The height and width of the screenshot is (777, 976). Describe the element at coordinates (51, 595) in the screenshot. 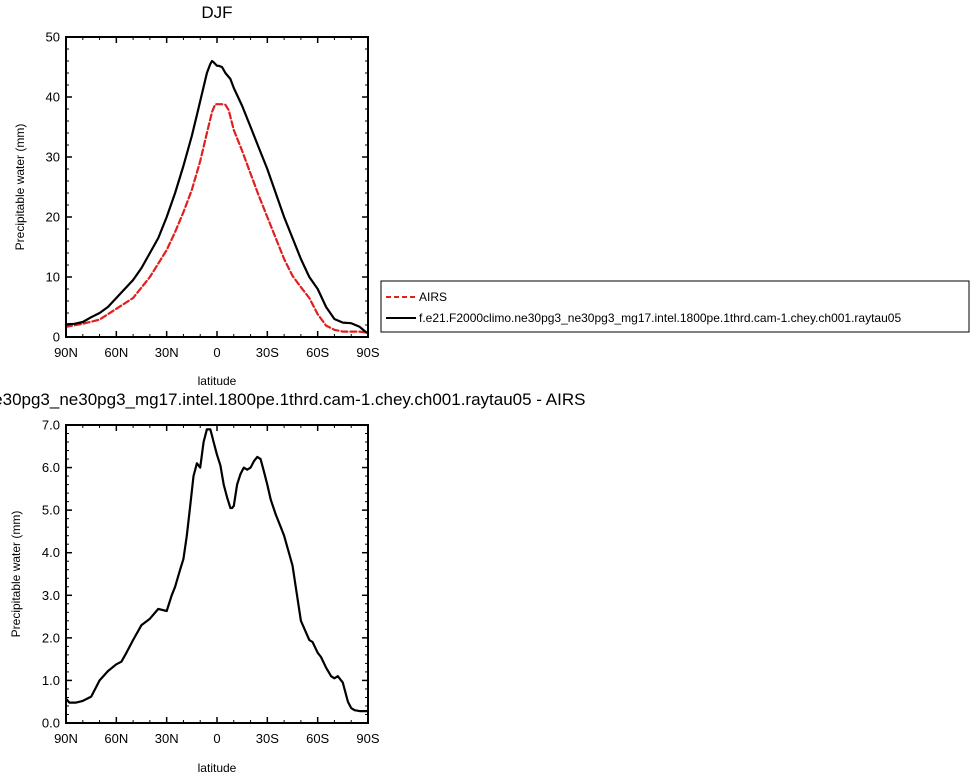

I see `bottom-y-tick-label: 3.0` at that location.